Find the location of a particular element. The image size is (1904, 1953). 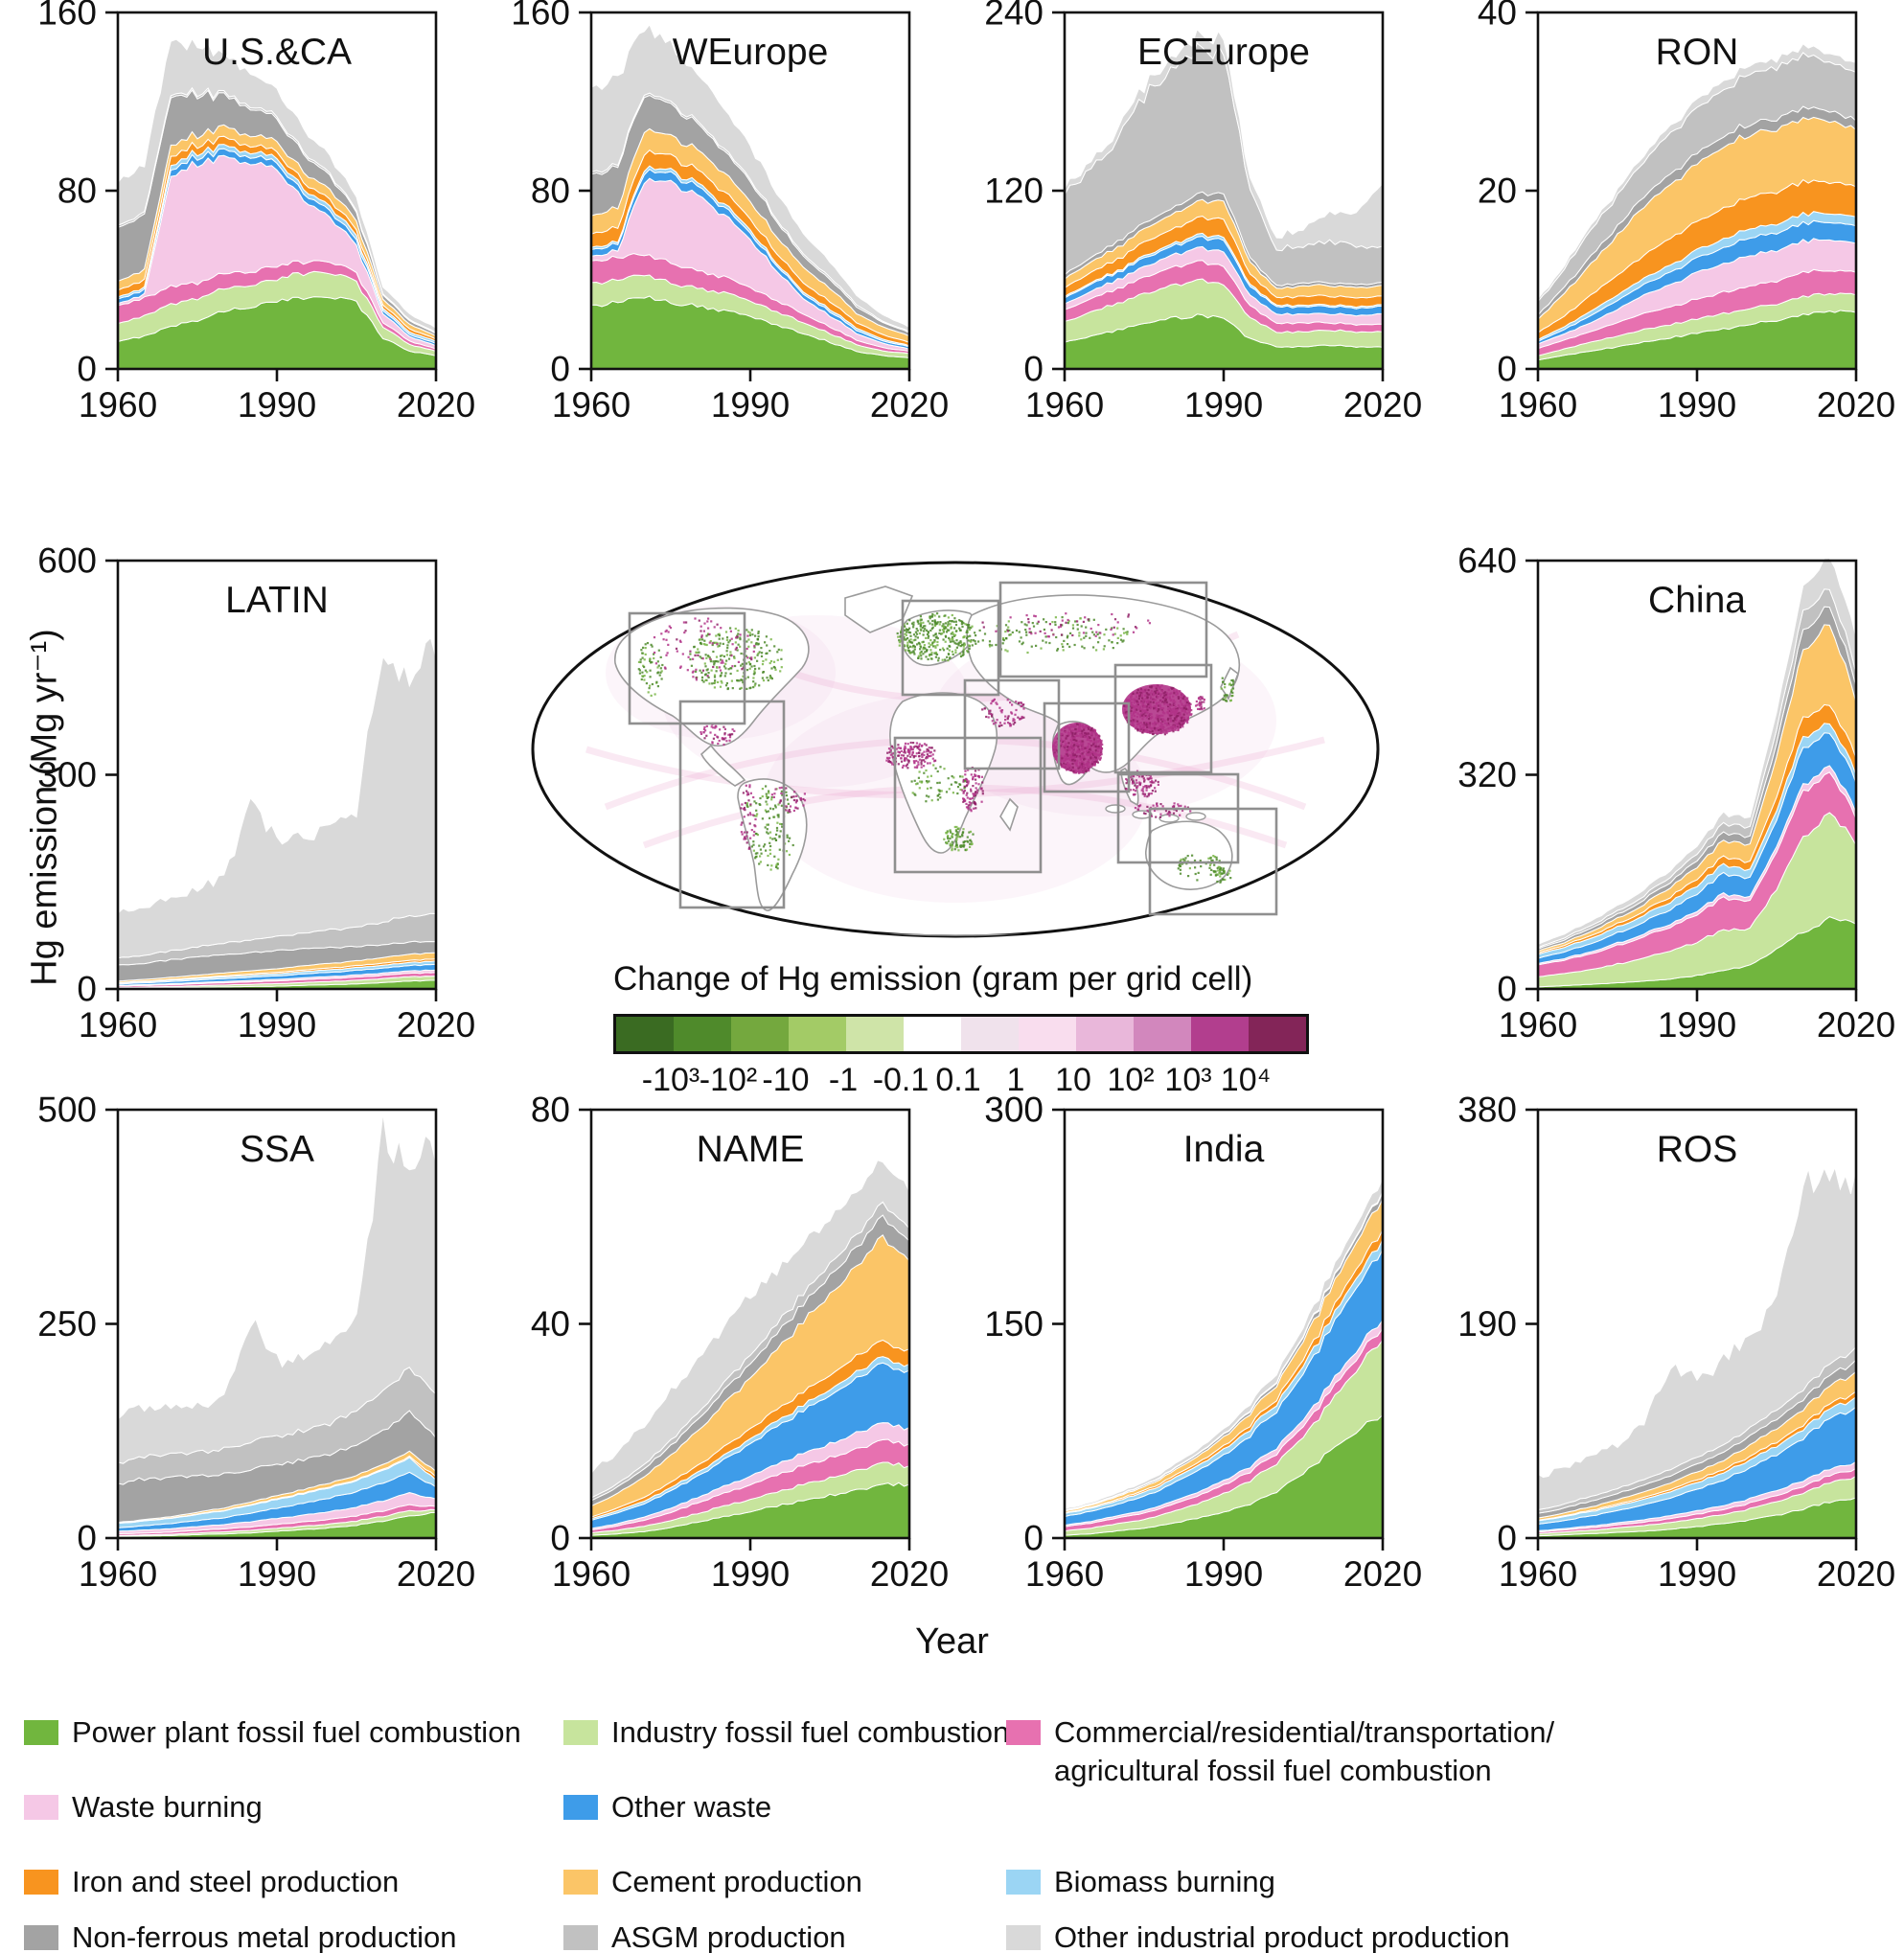

x-tick-label: 1990 is located at coordinates (277, 1574).